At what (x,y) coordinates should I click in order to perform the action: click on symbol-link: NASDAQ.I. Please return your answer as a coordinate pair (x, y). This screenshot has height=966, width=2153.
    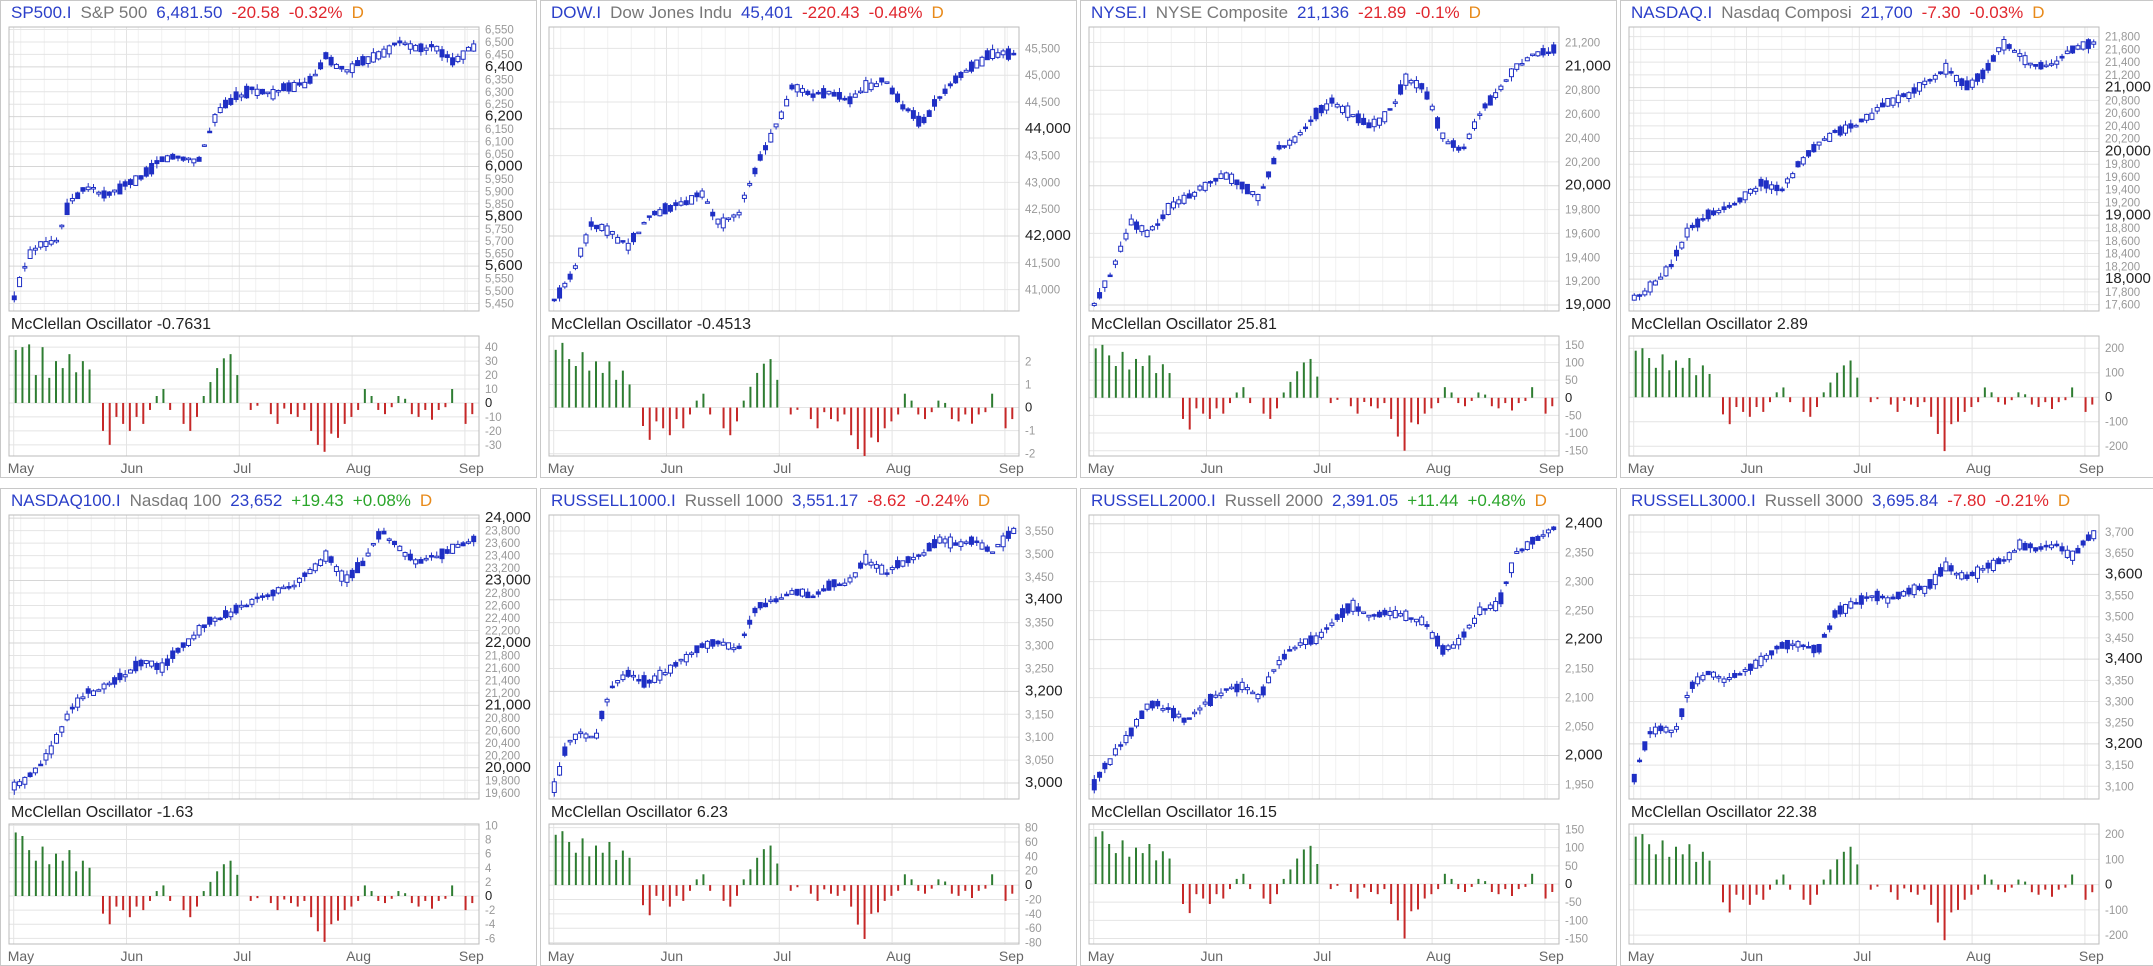
    Looking at the image, I should click on (1672, 12).